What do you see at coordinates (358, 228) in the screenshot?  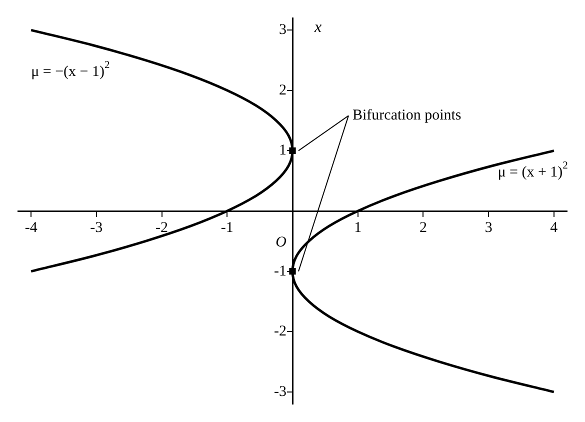 I see `x-tick-label: 1` at bounding box center [358, 228].